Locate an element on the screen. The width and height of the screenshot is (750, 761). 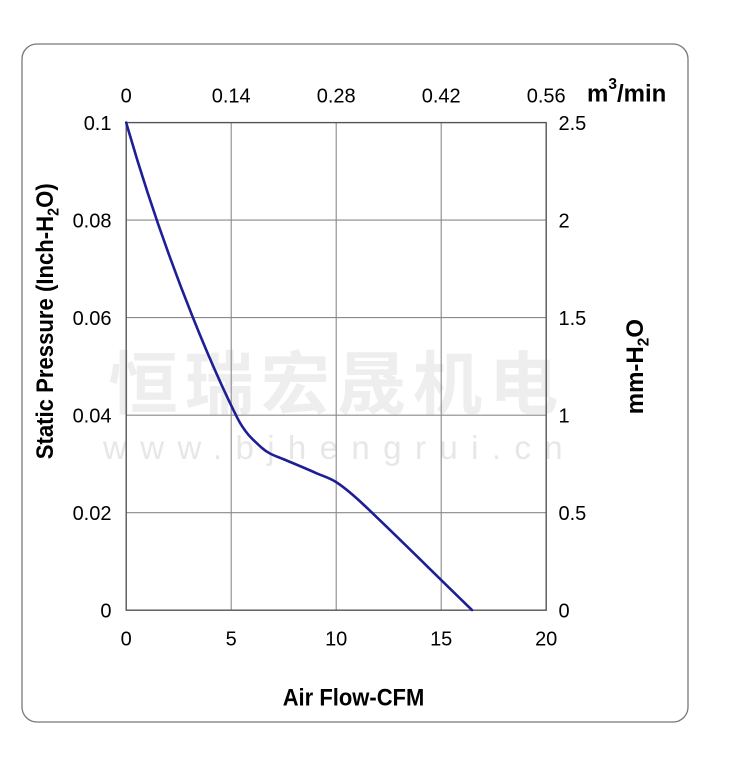
svg-text: 1.5 is located at coordinates (573, 319).